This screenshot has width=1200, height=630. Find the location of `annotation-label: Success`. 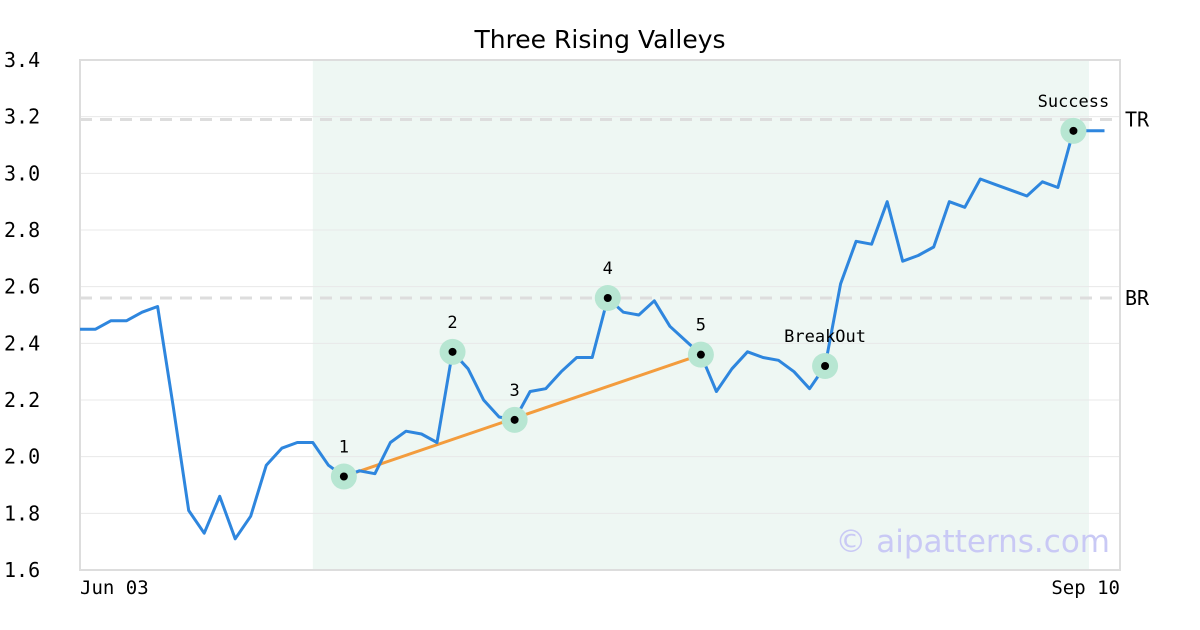

annotation-label: Success is located at coordinates (1074, 102).